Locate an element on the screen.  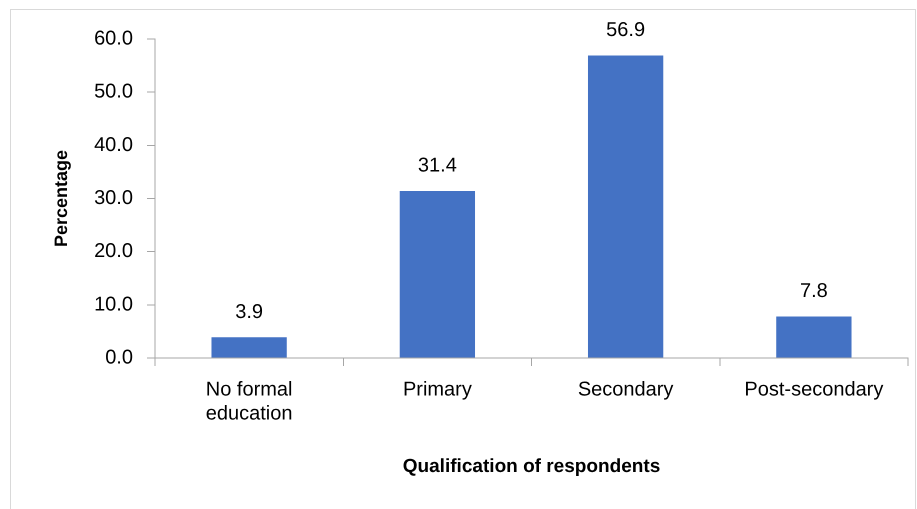
y-tick-label: 10.0 is located at coordinates (113, 304).